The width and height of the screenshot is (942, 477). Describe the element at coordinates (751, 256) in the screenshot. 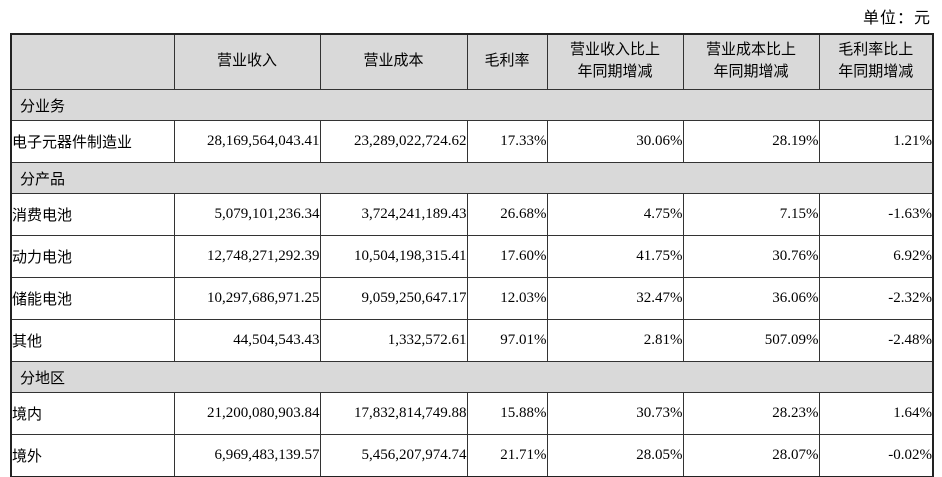

I see `cell-cost-yoy: 30.76%` at that location.